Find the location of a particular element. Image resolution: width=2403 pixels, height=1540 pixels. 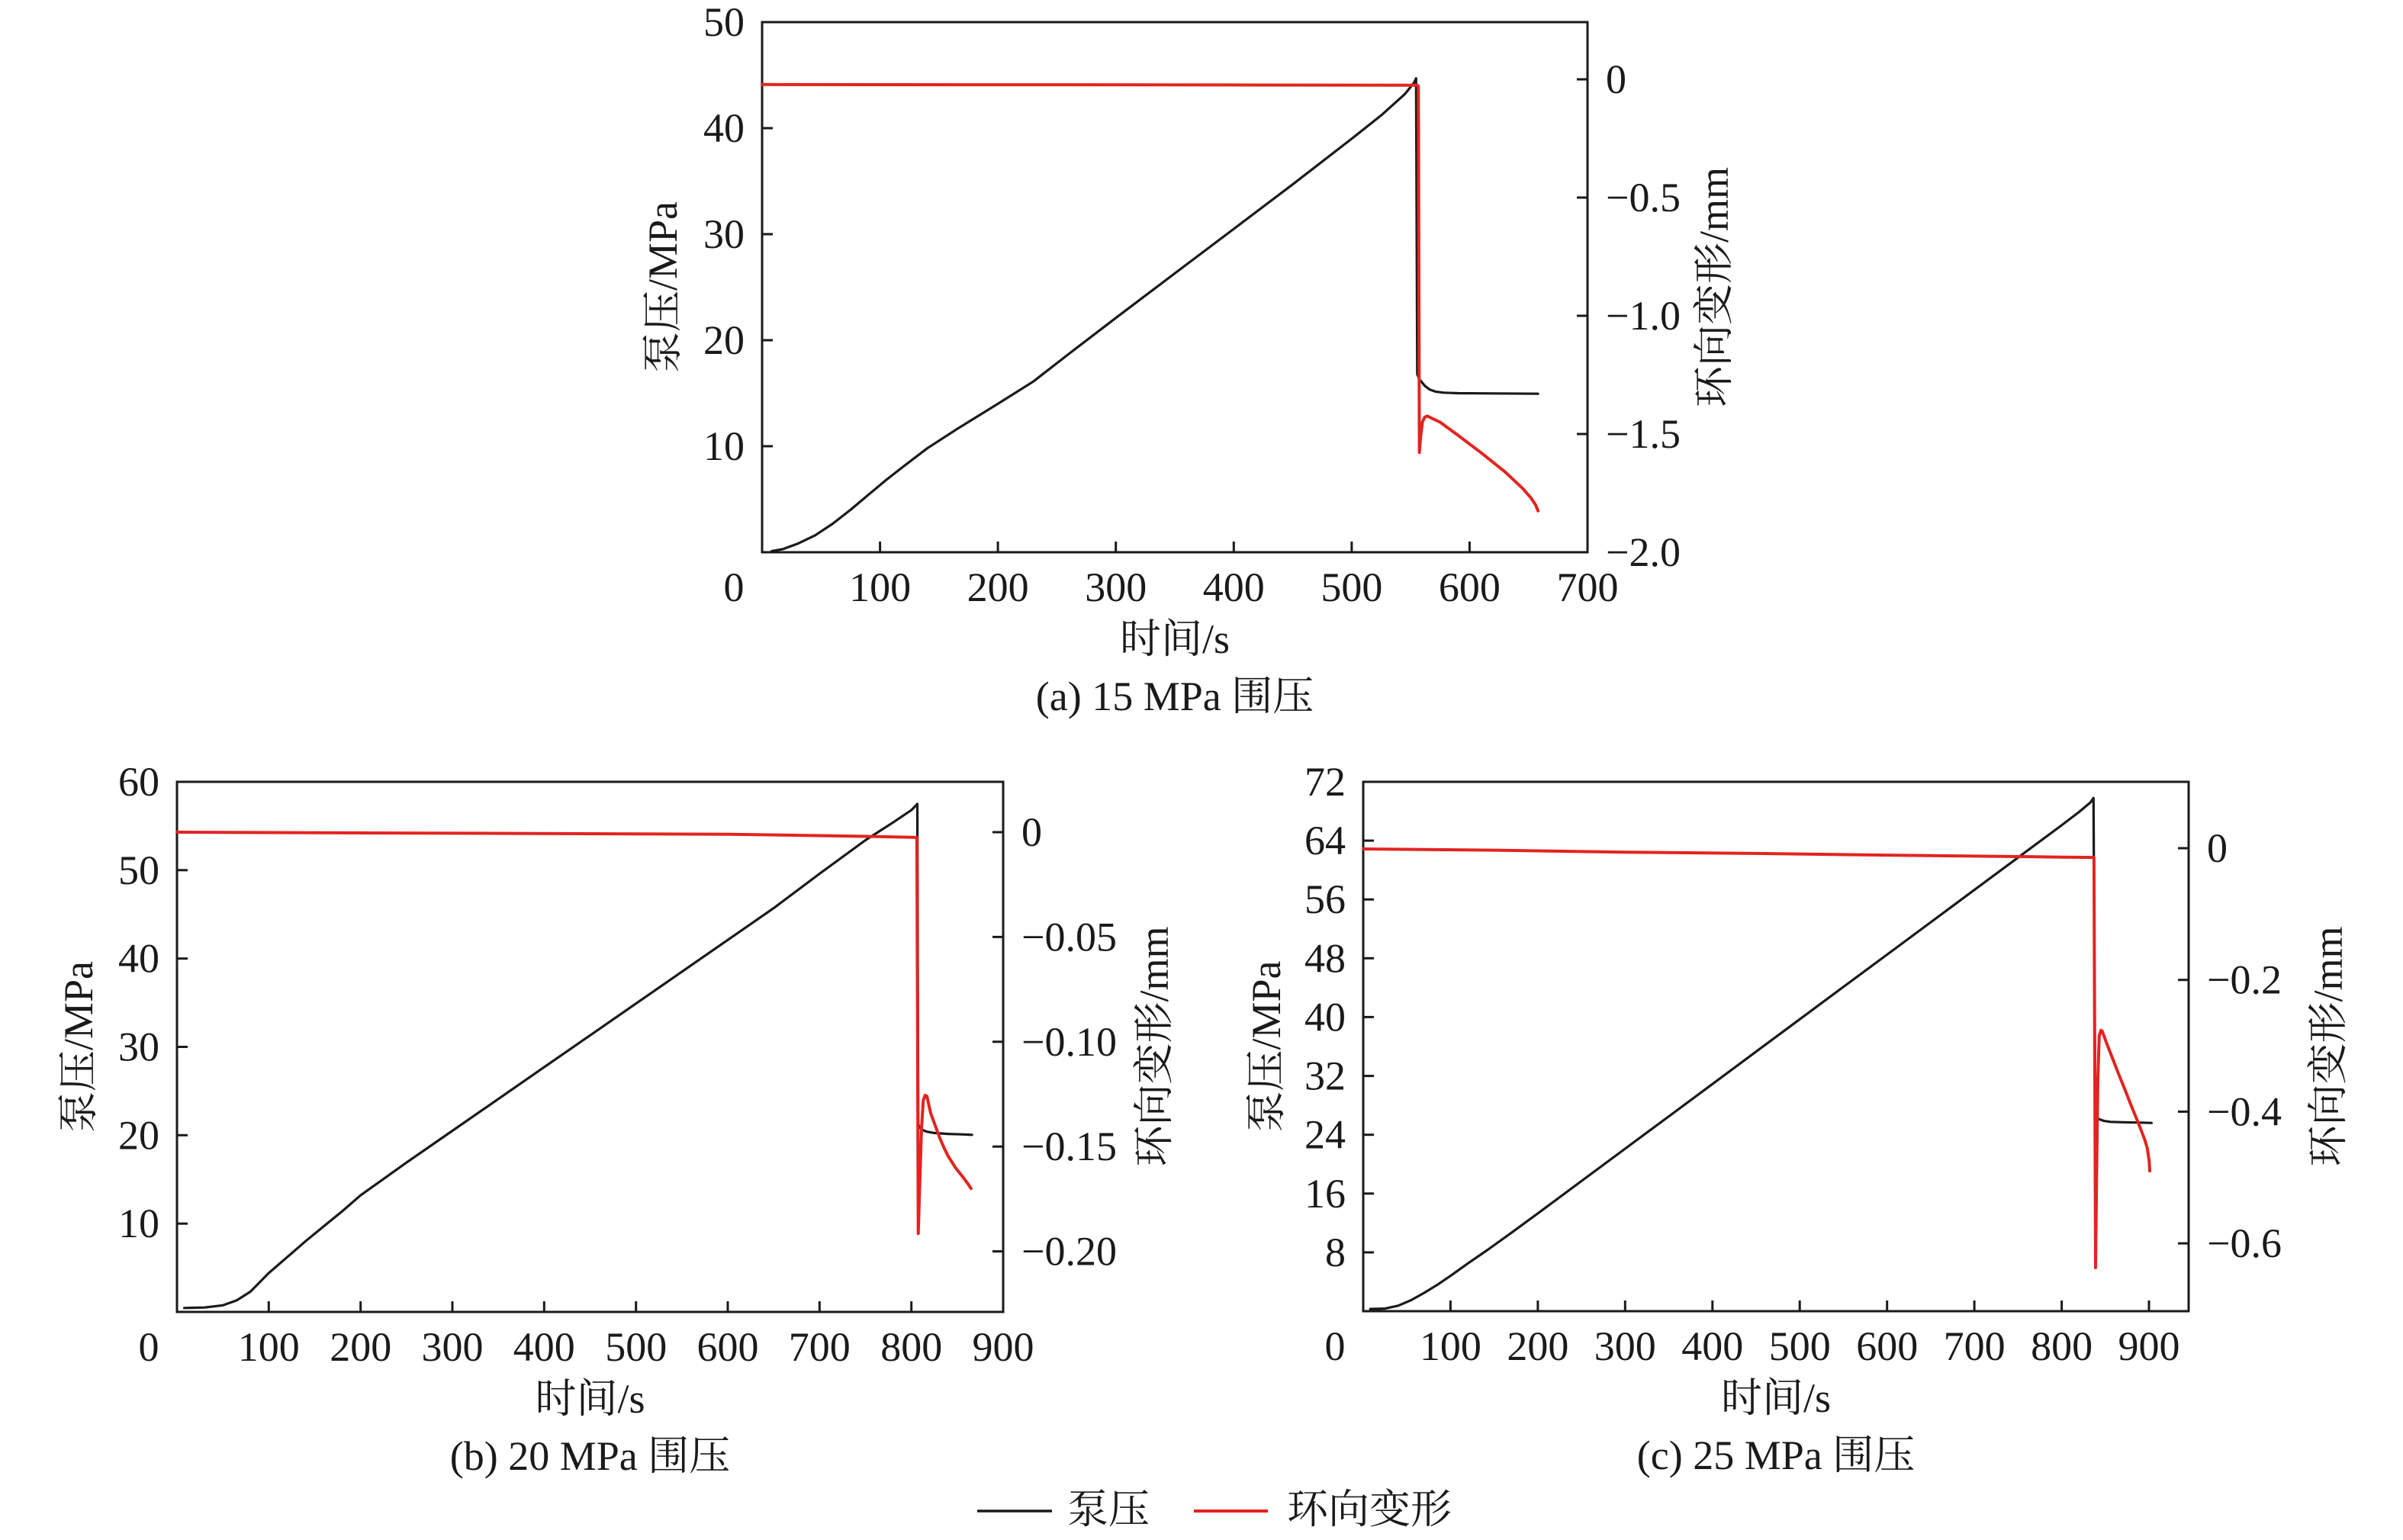

svg-text: −0.15 is located at coordinates (1069, 1146).